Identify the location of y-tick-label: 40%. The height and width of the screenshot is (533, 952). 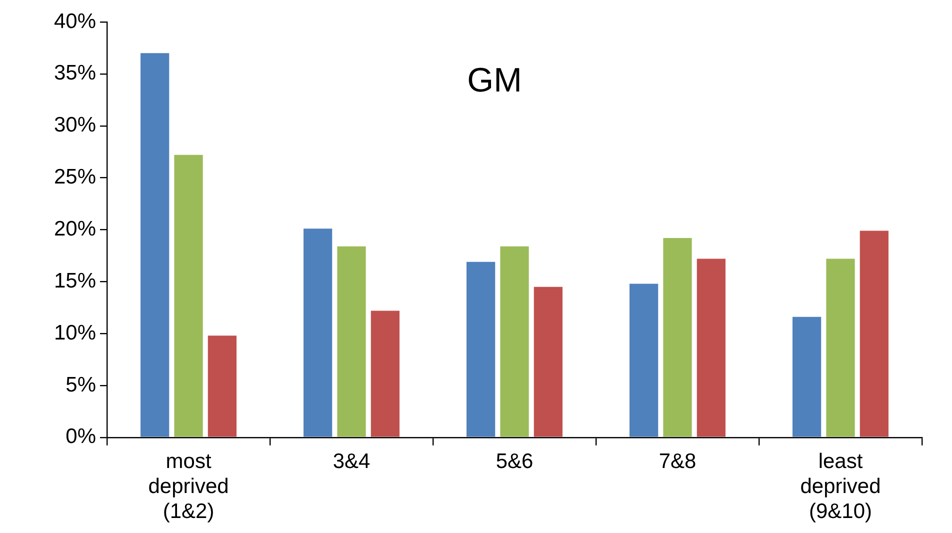
(75, 21).